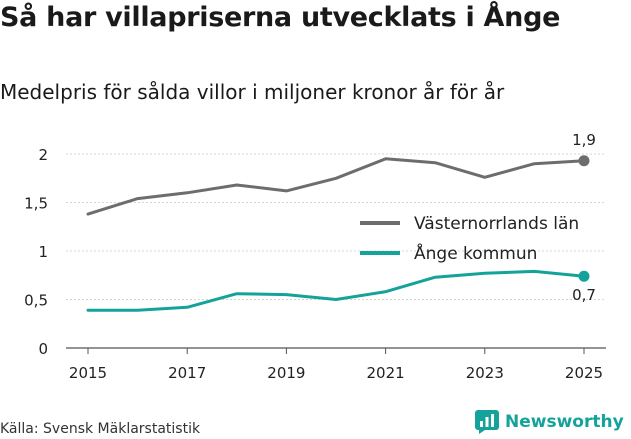  What do you see at coordinates (187, 373) in the screenshot?
I see `x-tick-label: 2017` at bounding box center [187, 373].